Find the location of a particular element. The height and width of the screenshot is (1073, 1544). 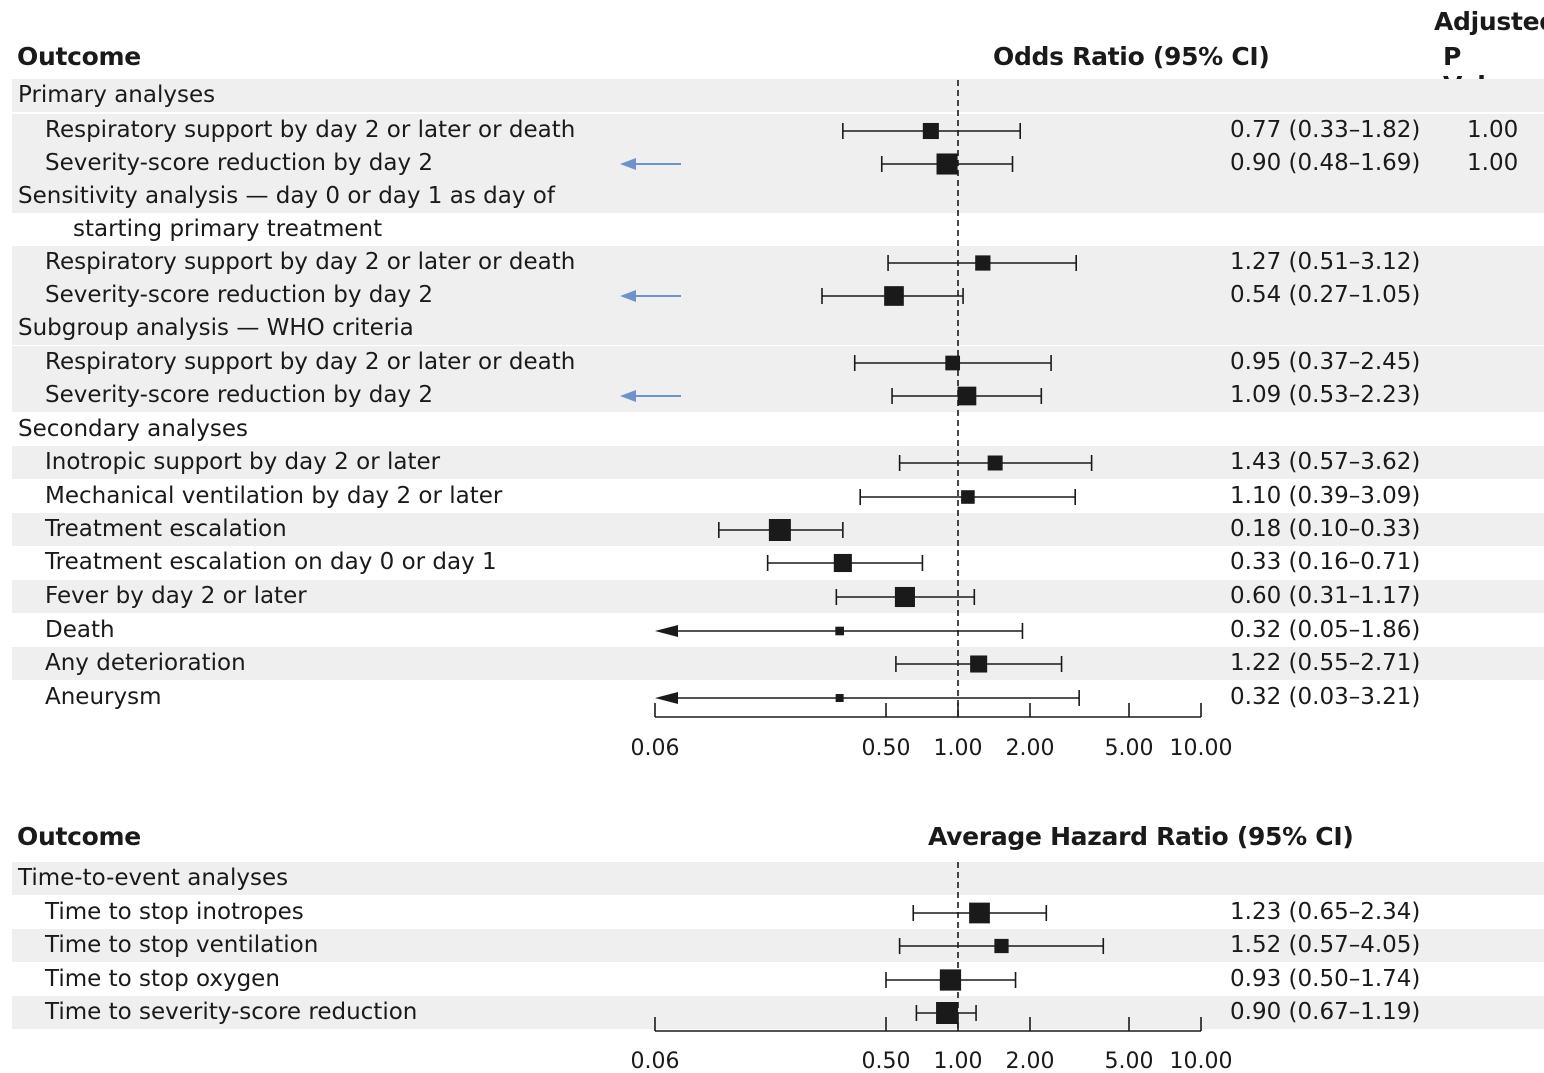

outcome-label: Treatment escalation is located at coordinates (166, 529).